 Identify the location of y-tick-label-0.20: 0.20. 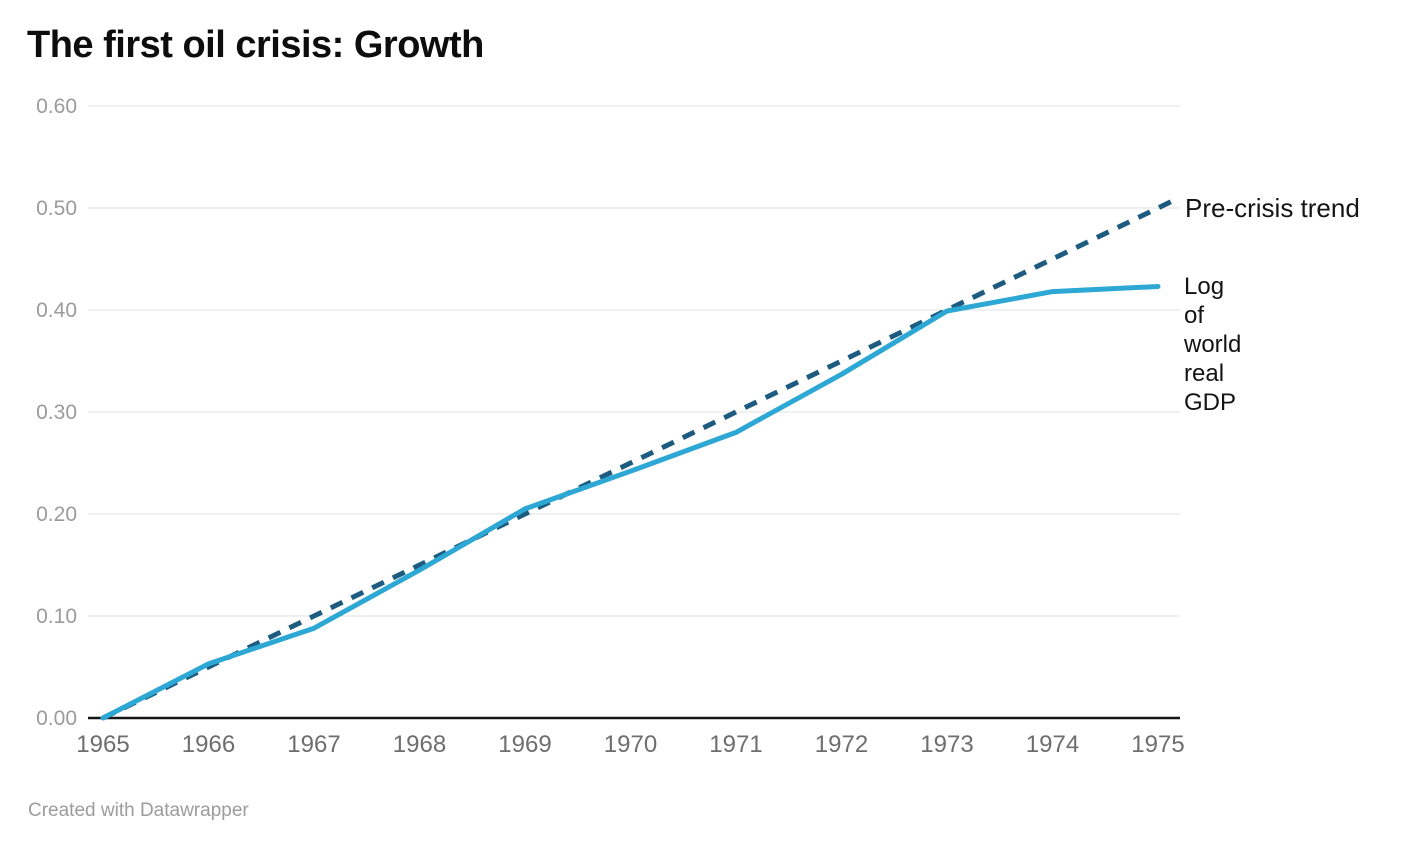
(56, 514).